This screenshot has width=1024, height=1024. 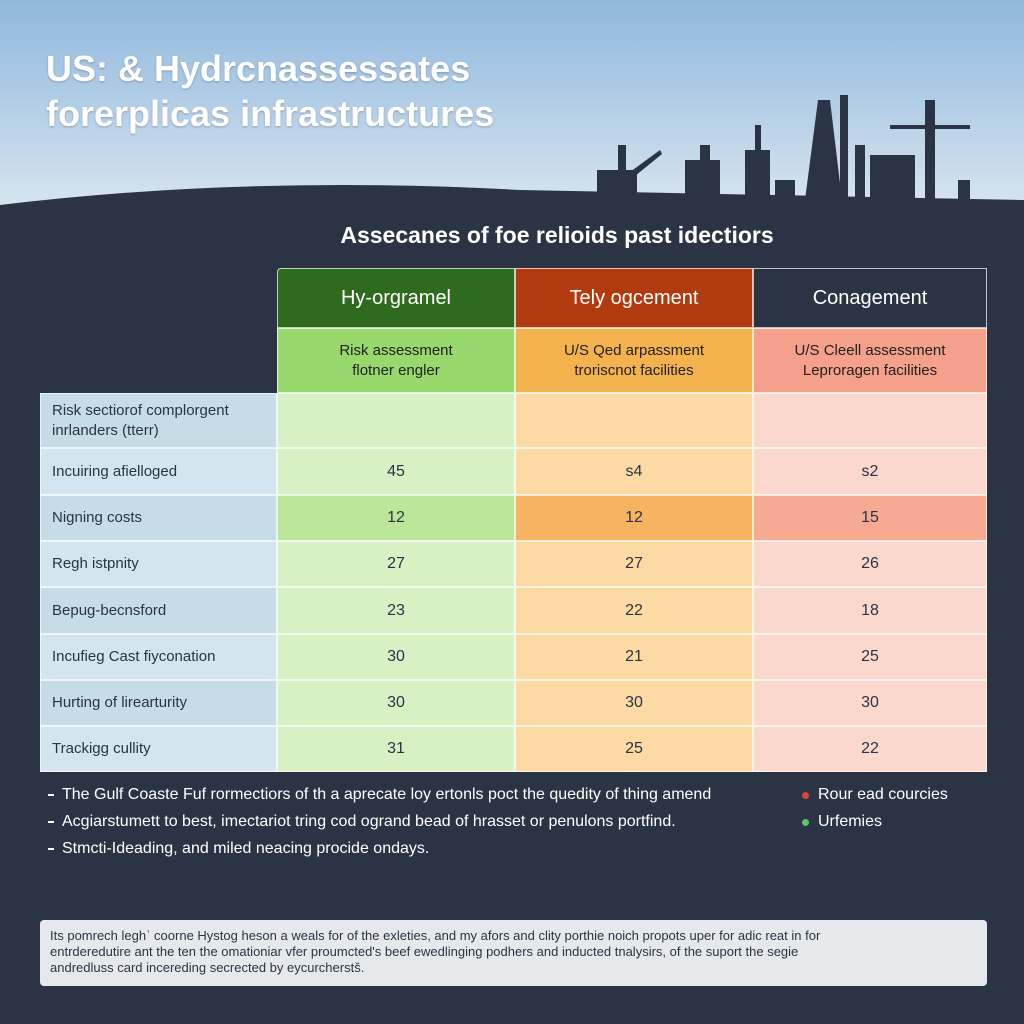 I want to click on subheader-line: Leproragen facilities, so click(x=870, y=370).